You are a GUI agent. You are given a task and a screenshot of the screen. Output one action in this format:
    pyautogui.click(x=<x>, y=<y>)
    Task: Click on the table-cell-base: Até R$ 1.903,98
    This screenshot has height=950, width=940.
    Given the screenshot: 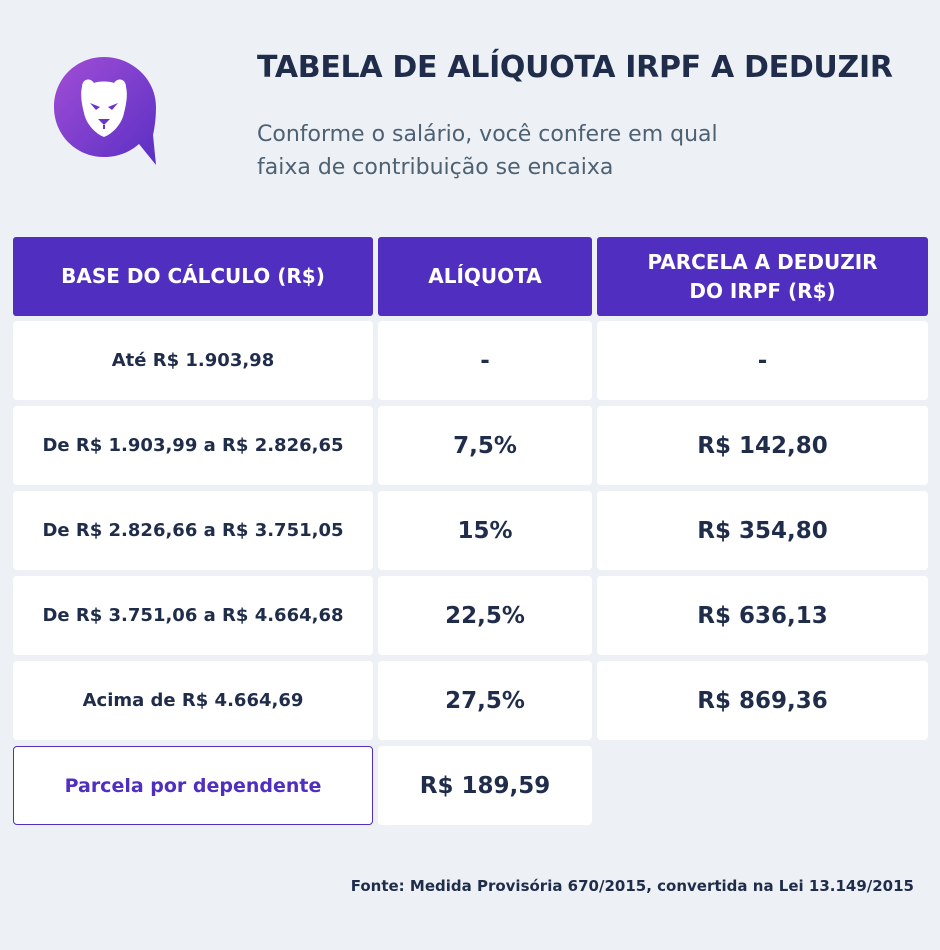 What is the action you would take?
    pyautogui.click(x=193, y=360)
    